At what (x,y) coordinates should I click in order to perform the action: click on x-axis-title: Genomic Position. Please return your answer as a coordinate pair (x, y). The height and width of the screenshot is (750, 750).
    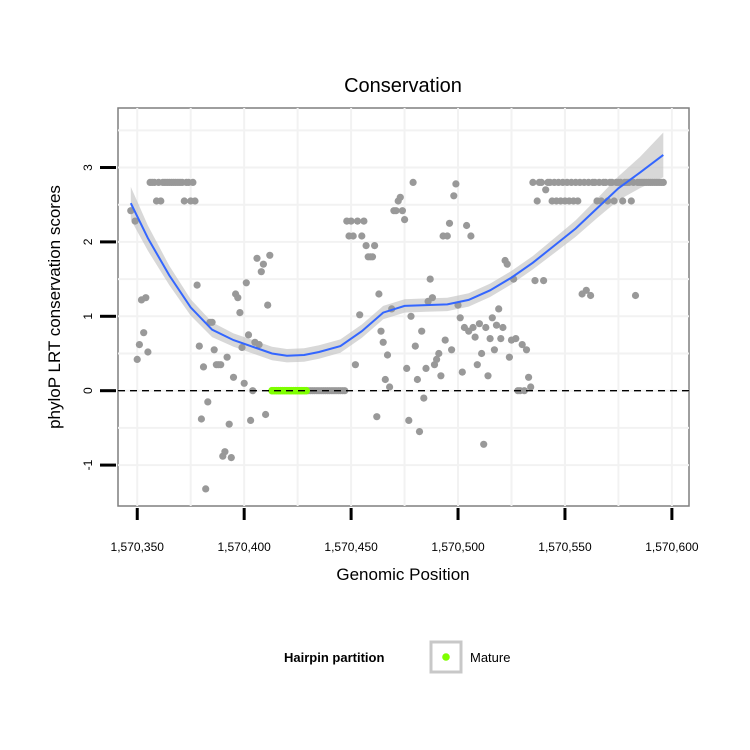
    Looking at the image, I should click on (402, 574).